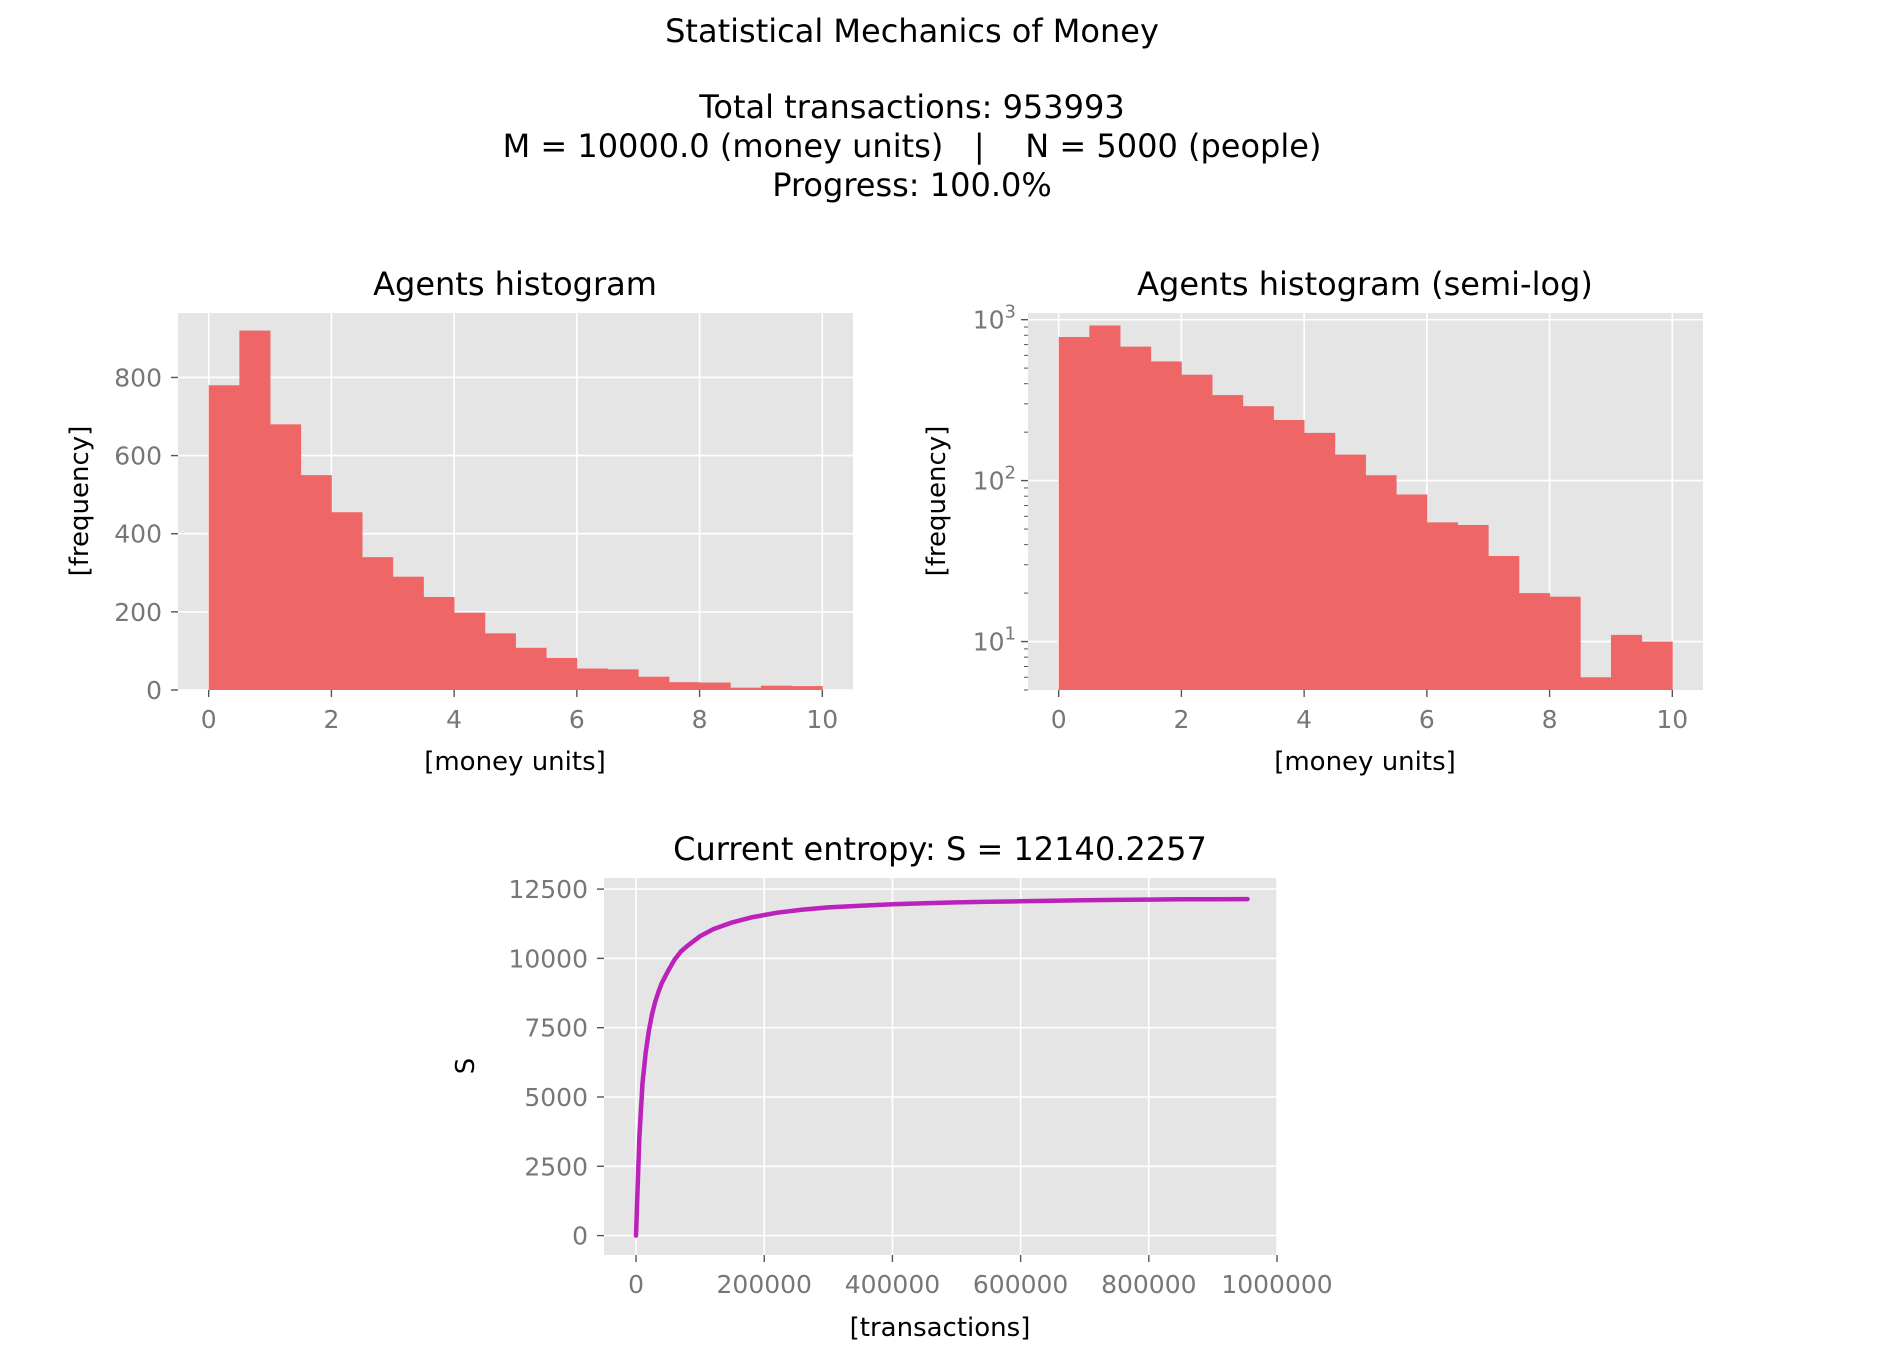 Image resolution: width=1888 pixels, height=1360 pixels. Describe the element at coordinates (1148, 1284) in the screenshot. I see `entropy-xtick-label: 800000` at that location.